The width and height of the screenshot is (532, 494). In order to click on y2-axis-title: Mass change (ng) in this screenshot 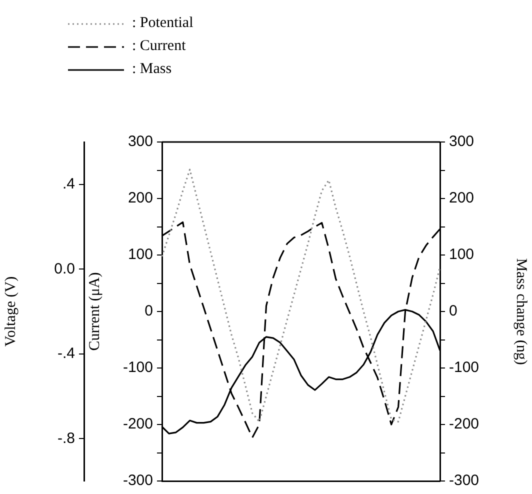, I will do `click(521, 311)`.